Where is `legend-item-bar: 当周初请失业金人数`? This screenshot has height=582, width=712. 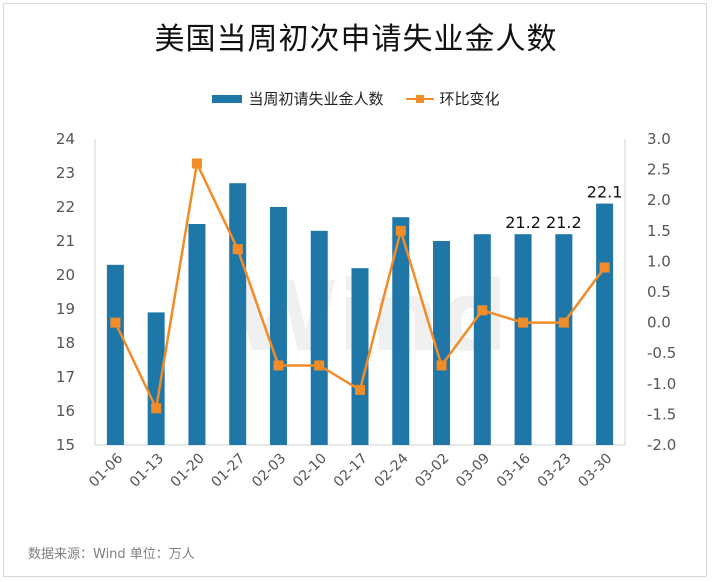 legend-item-bar: 当周初请失业金人数 is located at coordinates (298, 98).